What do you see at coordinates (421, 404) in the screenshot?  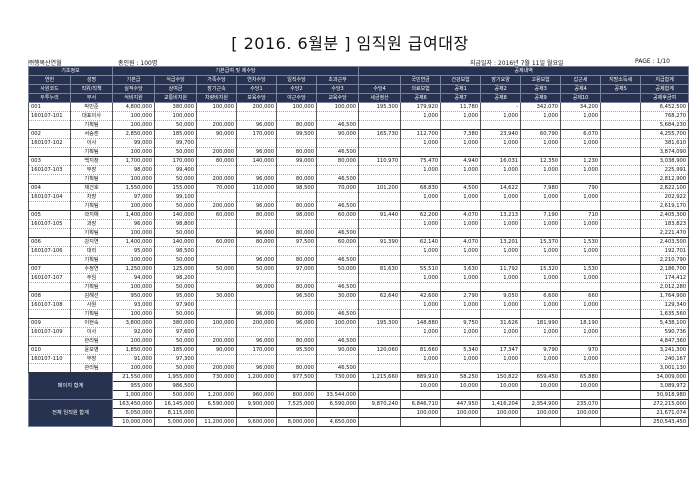 I see `amount-cell: 6,846,710` at bounding box center [421, 404].